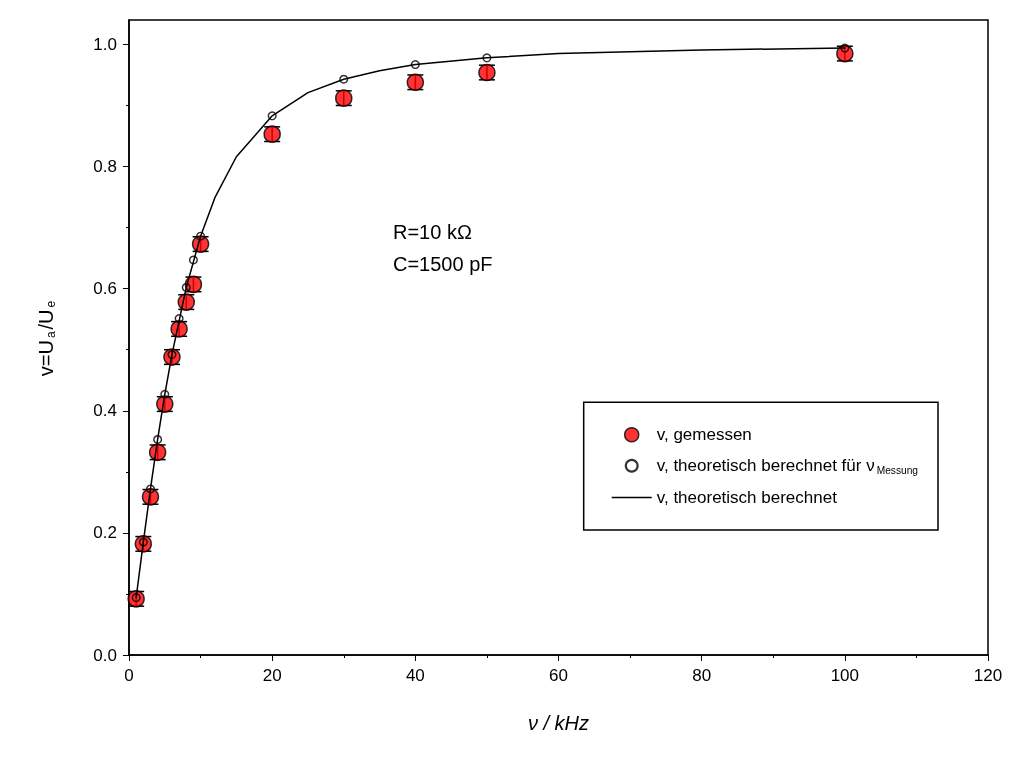  Describe the element at coordinates (558, 723) in the screenshot. I see `x-axis-title: ν / kHz` at that location.